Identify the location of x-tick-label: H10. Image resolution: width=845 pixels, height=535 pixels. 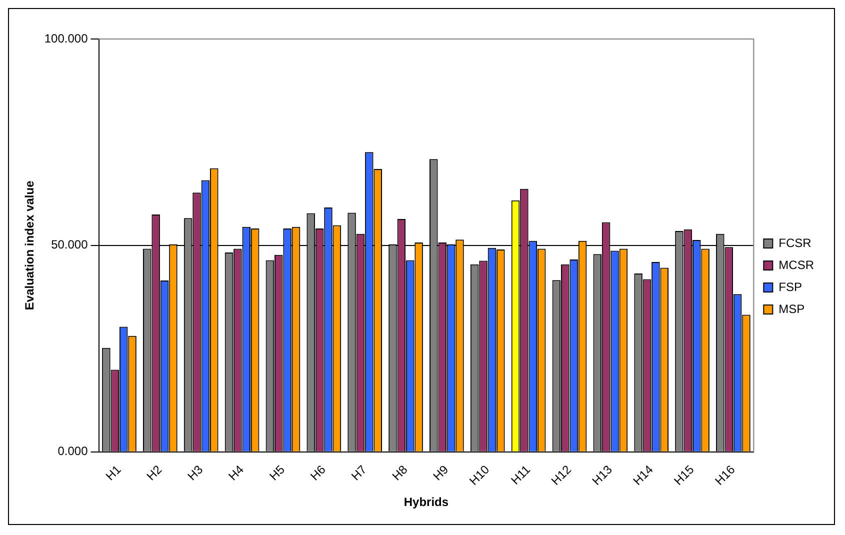
(479, 475).